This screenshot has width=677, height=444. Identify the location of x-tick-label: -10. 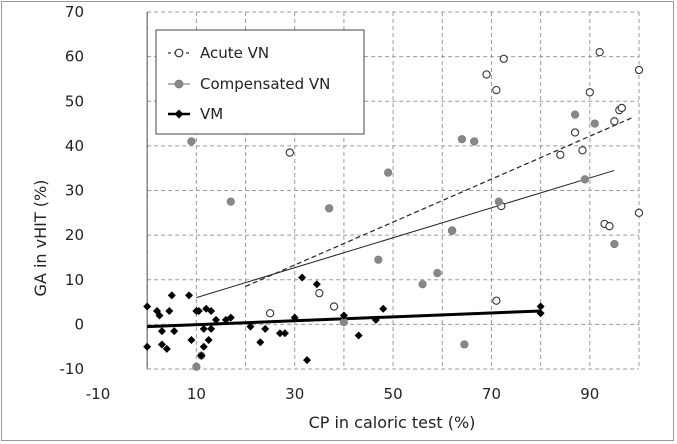
(98, 394).